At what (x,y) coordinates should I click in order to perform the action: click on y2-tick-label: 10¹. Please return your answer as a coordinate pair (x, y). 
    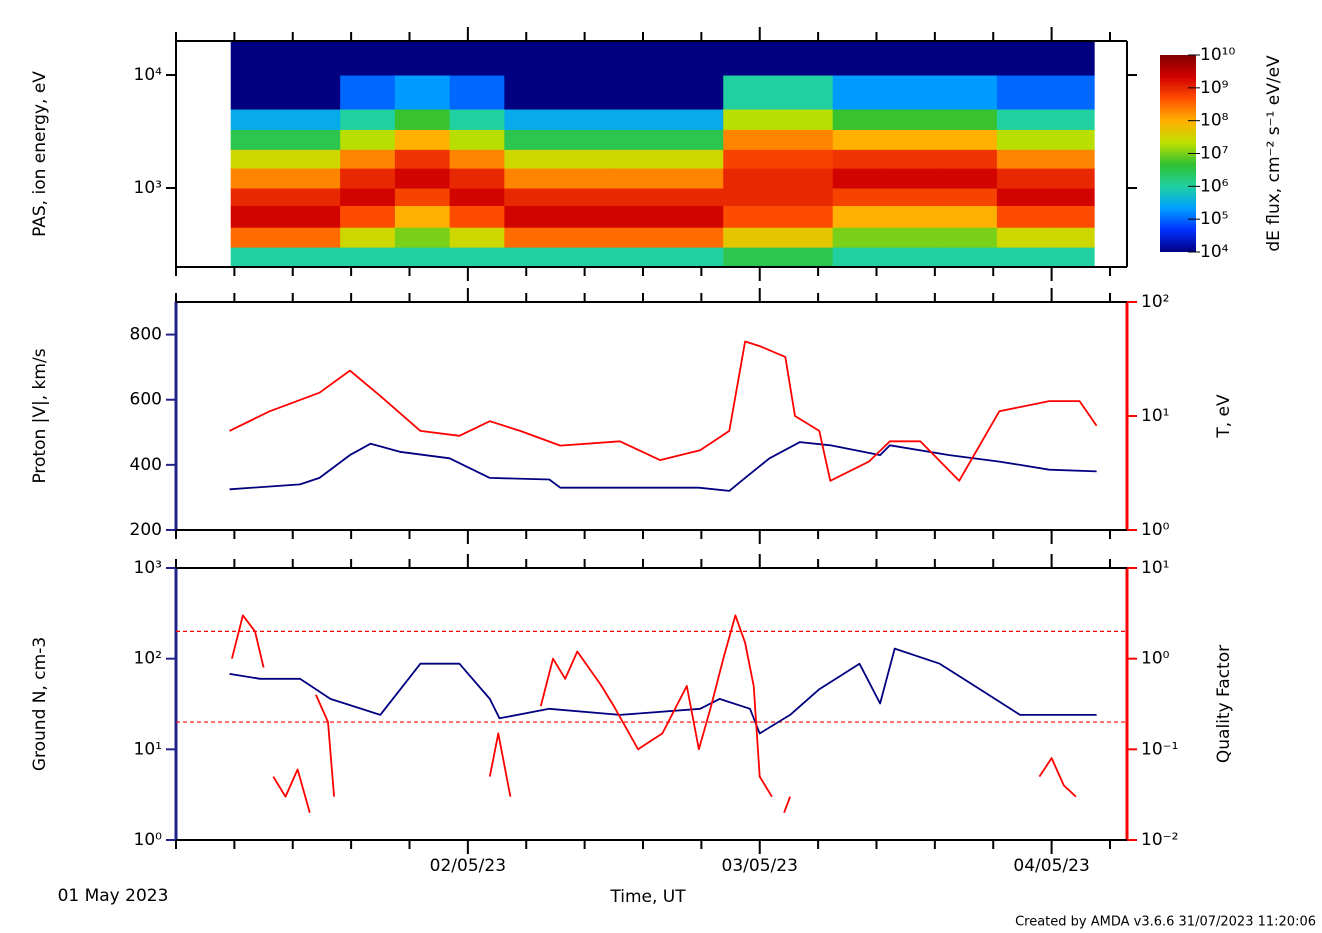
    Looking at the image, I should click on (1155, 568).